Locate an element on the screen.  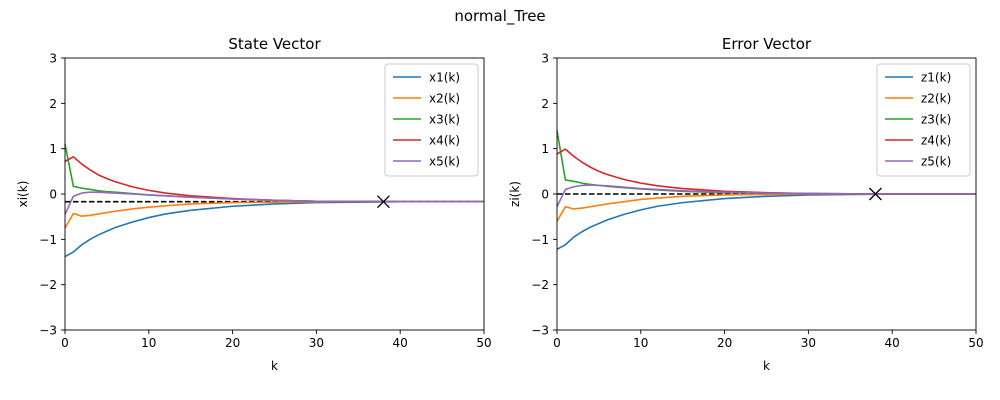
legend-label: x5(k) is located at coordinates (444, 162).